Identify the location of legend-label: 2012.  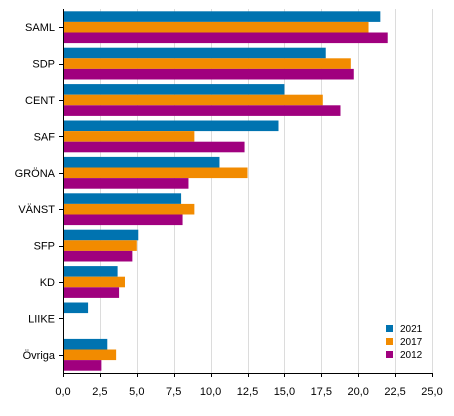
(411, 355).